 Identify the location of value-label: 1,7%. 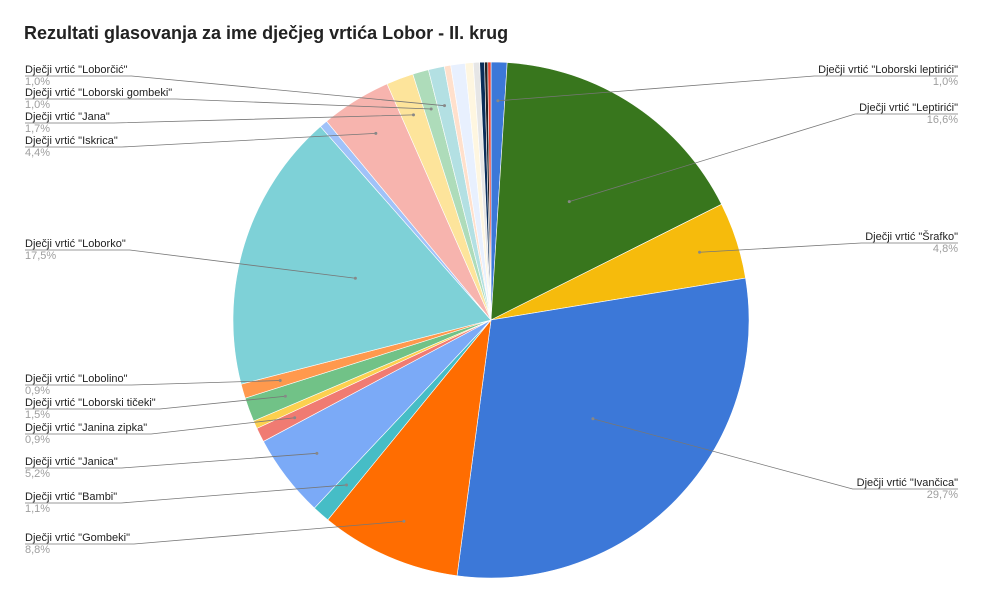
(37, 129).